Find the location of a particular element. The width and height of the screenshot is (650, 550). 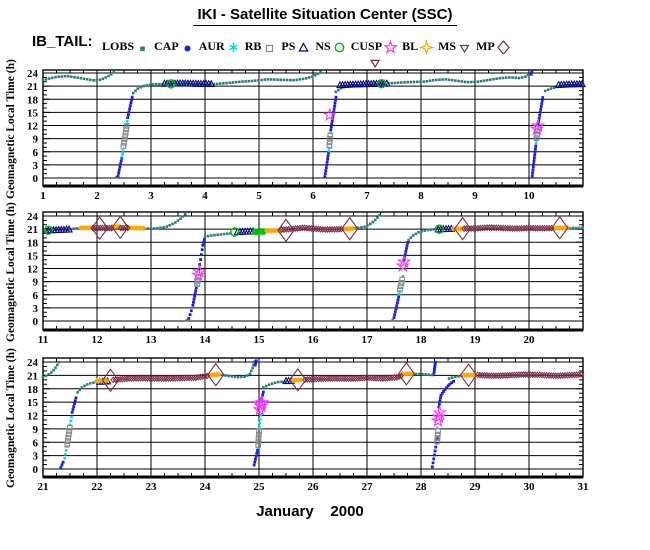

svg-text: 25 is located at coordinates (260, 487).